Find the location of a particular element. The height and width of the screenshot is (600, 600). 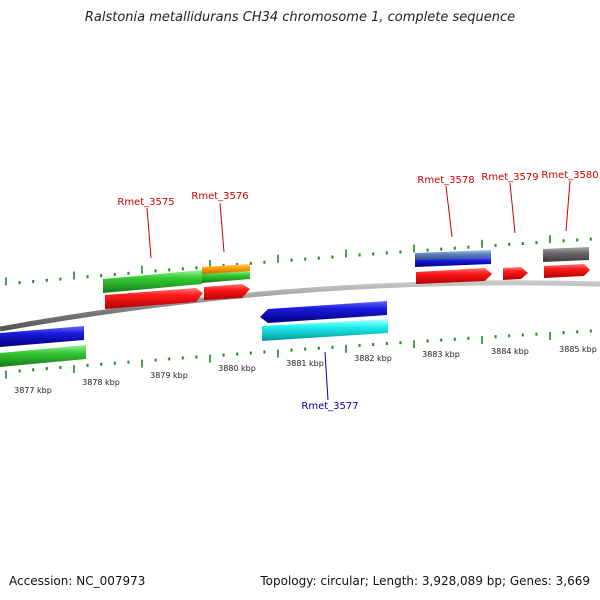

cds-green is located at coordinates (43, 356).